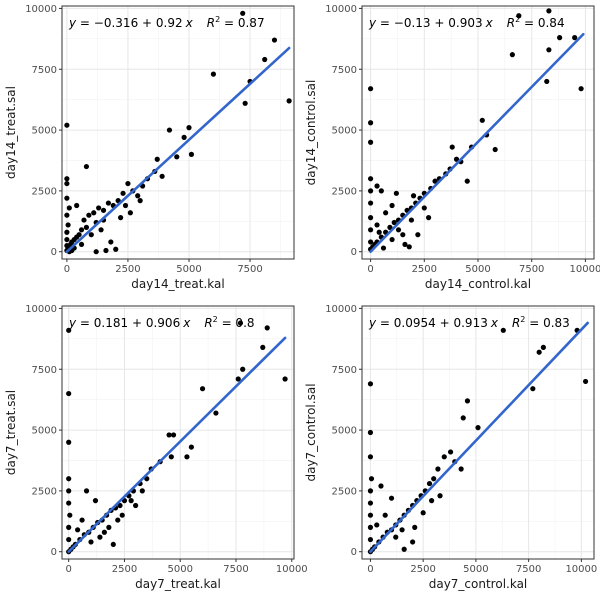 The width and height of the screenshot is (600, 600). What do you see at coordinates (542, 23) in the screenshot?
I see `equation-r2-value: = 0.84` at bounding box center [542, 23].